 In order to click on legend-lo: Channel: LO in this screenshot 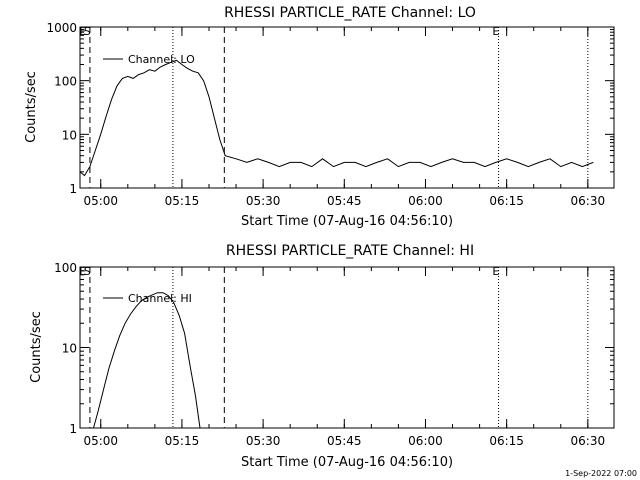, I will do `click(149, 59)`.